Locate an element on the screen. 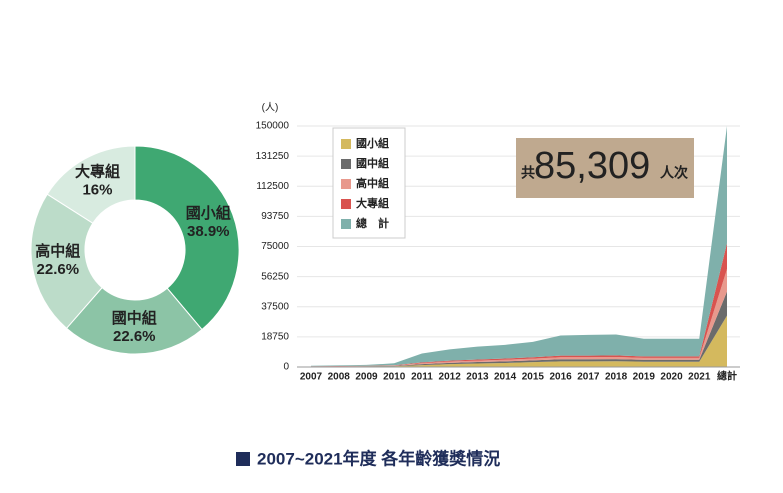  x-tick-label: 2020 is located at coordinates (671, 377).